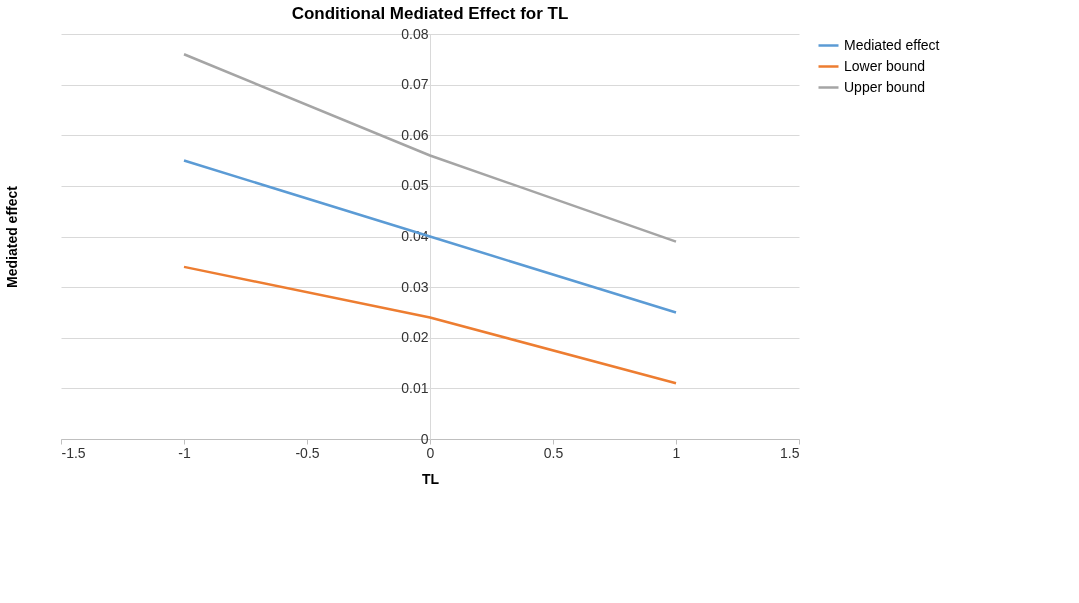  What do you see at coordinates (415, 387) in the screenshot?
I see `y-tick-label: 0.01` at bounding box center [415, 387].